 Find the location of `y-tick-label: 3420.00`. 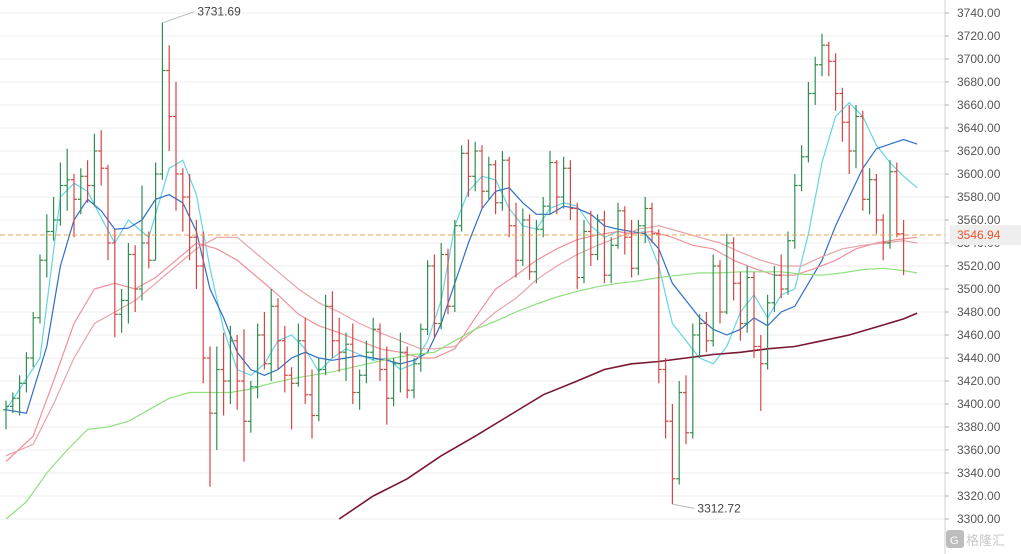

y-tick-label: 3420.00 is located at coordinates (979, 381).